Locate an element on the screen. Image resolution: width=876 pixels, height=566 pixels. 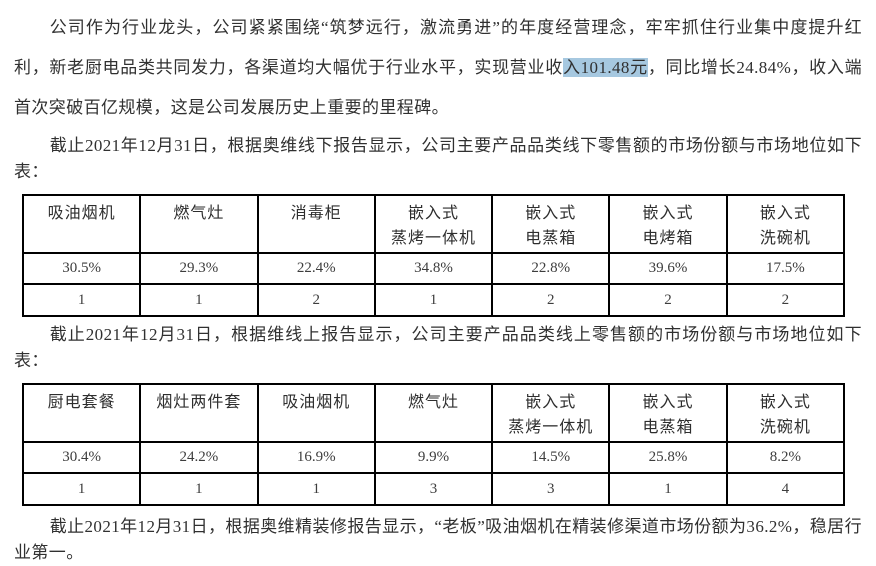
table-cell: 34.8% is located at coordinates (433, 268).